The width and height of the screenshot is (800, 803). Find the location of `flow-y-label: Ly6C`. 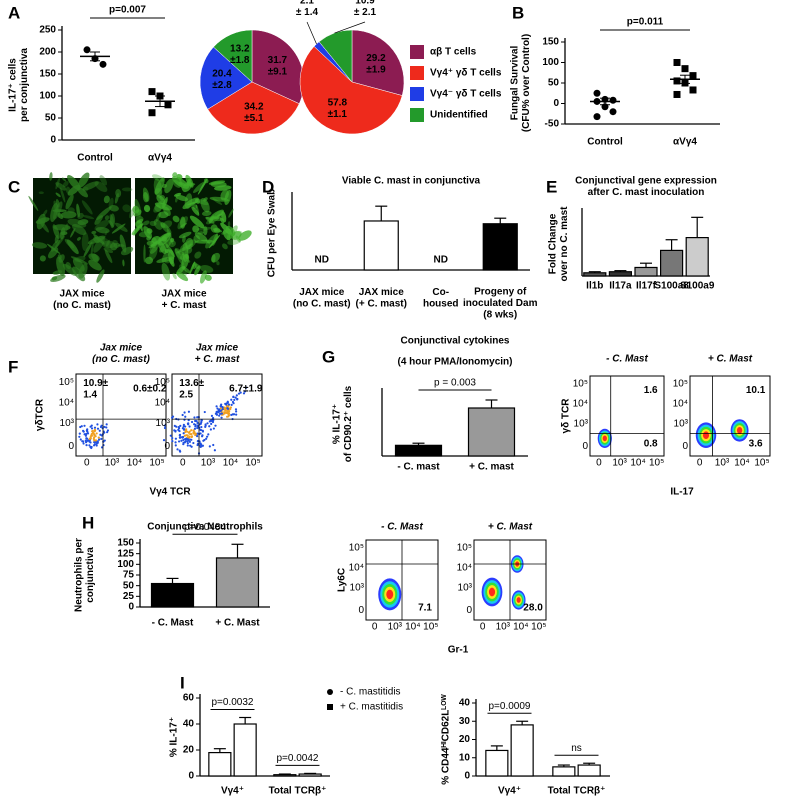

flow-y-label: Ly6C is located at coordinates (342, 580).